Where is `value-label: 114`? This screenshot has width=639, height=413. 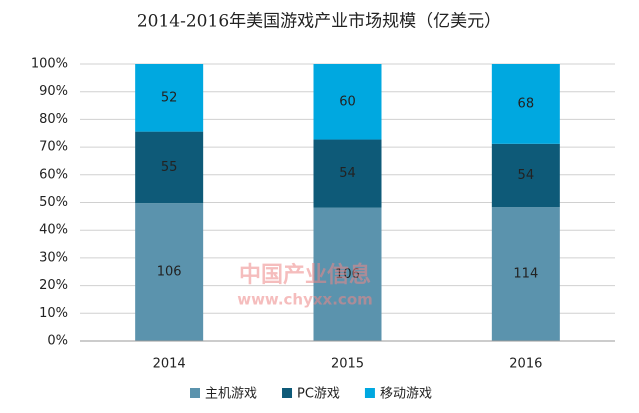
value-label: 114 is located at coordinates (525, 274).